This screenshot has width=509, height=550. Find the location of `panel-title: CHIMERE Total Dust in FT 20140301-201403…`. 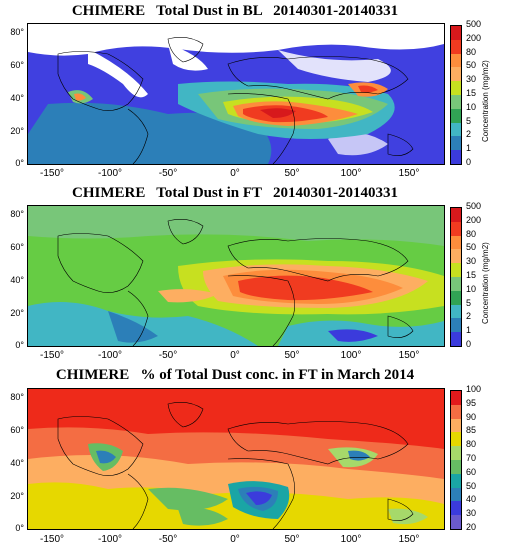

panel-title: CHIMERE Total Dust in FT 20140301-201403… is located at coordinates (234, 193).